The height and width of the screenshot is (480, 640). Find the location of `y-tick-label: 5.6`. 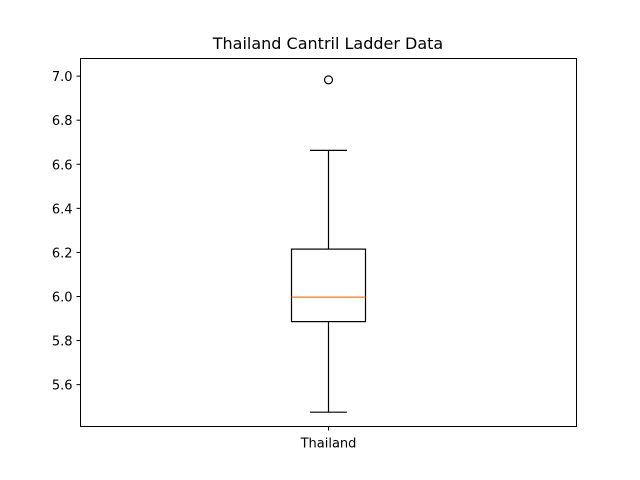

y-tick-label: 5.6 is located at coordinates (62, 386).